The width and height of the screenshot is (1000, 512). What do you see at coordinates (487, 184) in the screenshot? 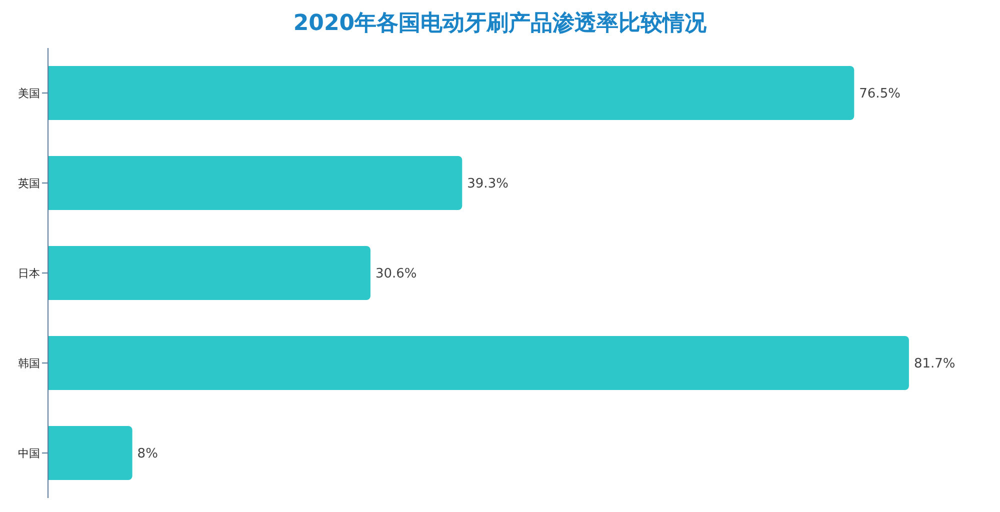
I see `data-label: 39.3%` at bounding box center [487, 184].